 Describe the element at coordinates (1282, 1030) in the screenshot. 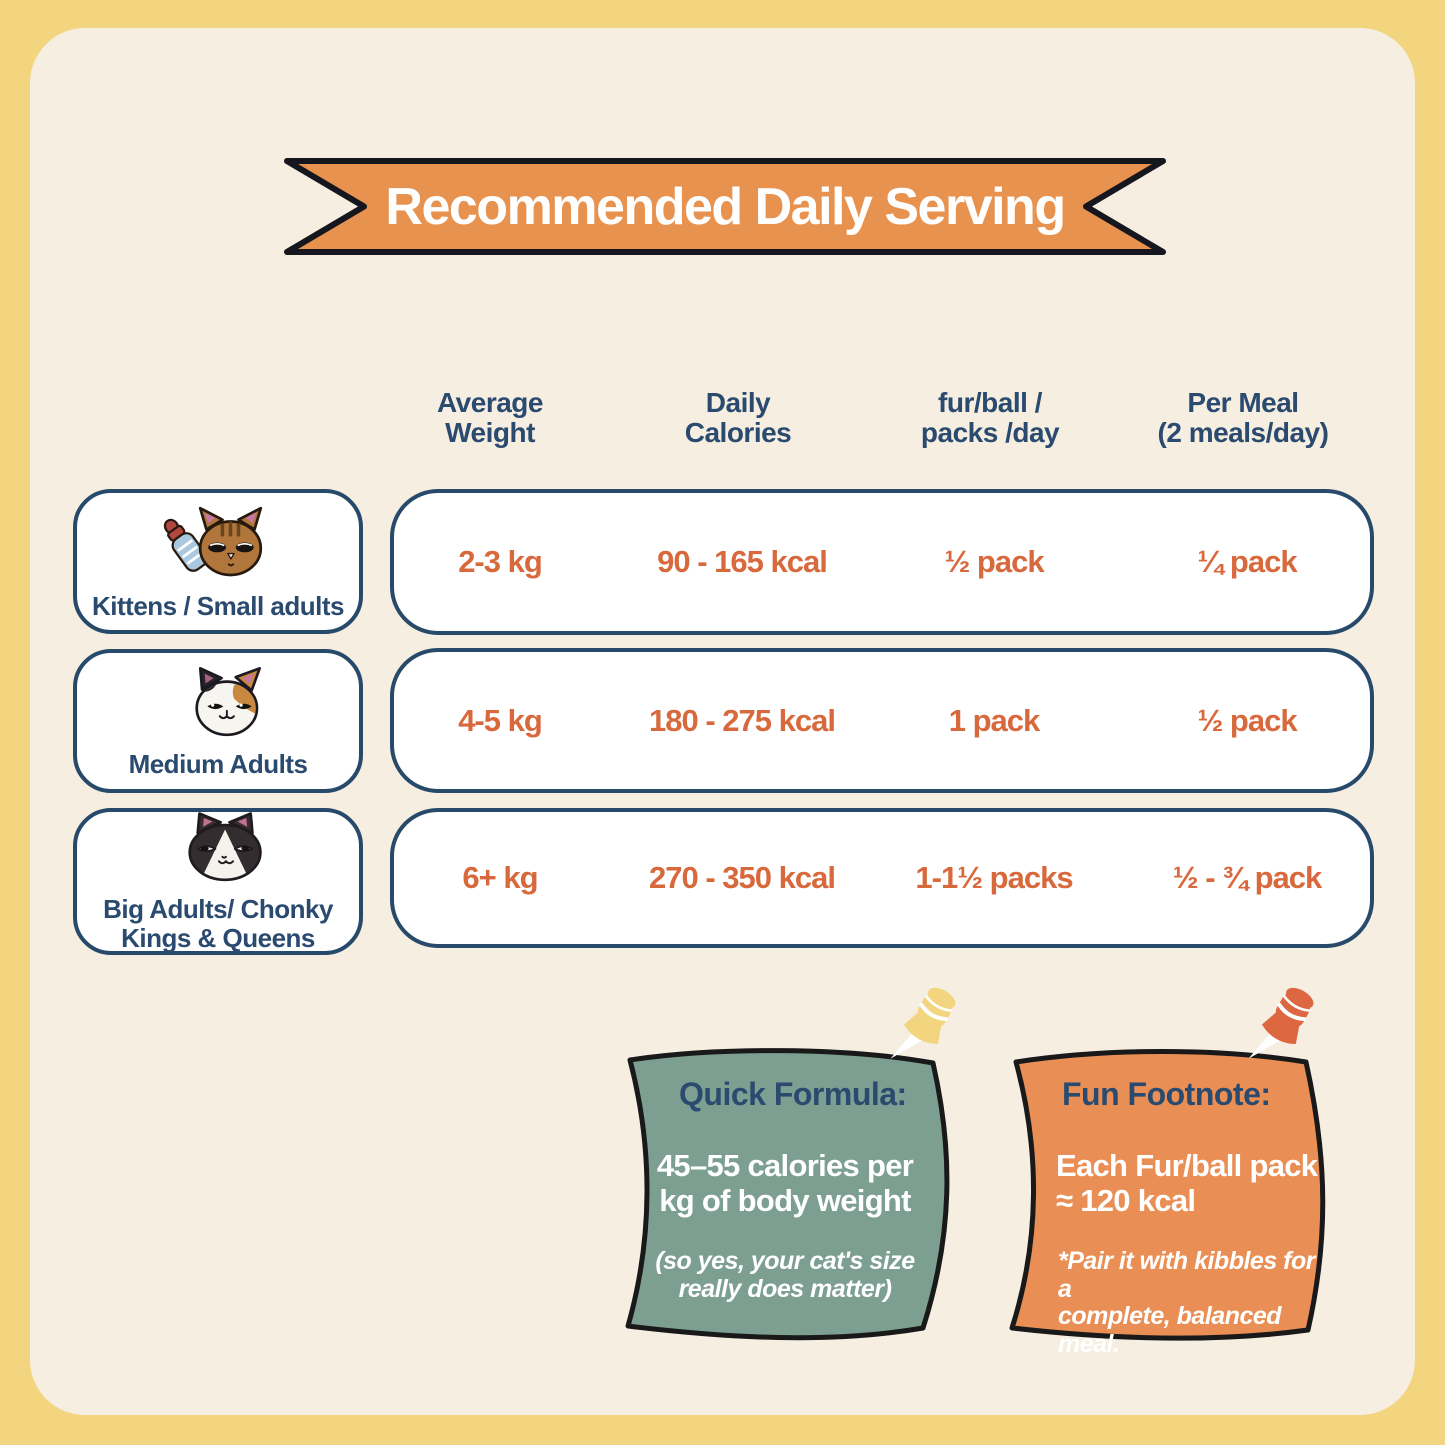

I see `pushpin-icon-orange` at that location.